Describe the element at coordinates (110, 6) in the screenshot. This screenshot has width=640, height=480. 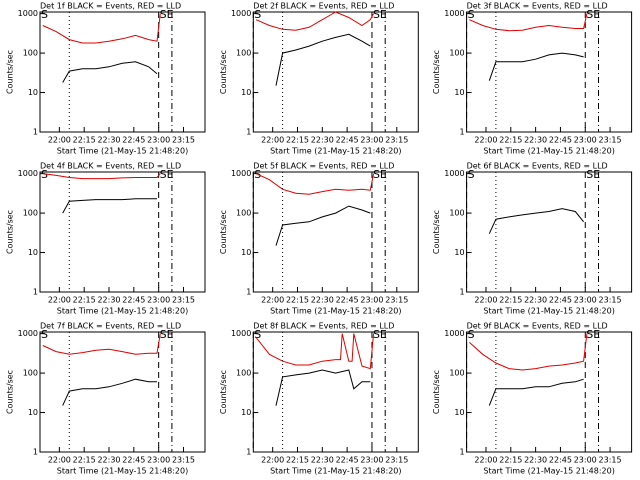
I see `chart-title: Det 1f BLACK = Events, RED = LLD` at that location.